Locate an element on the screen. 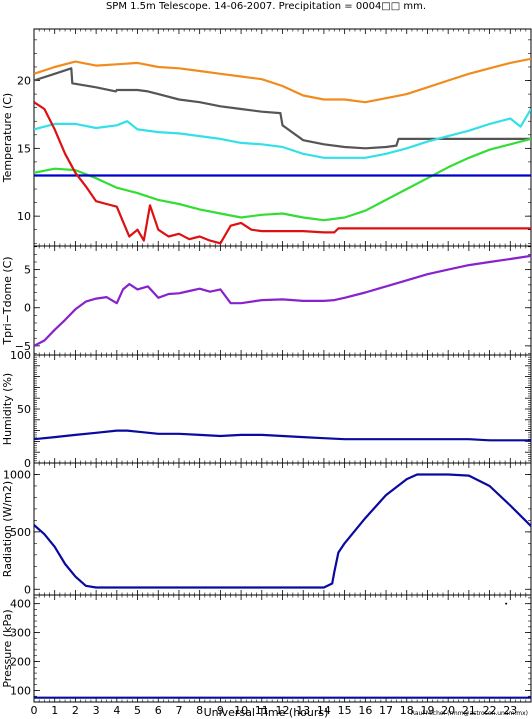  x-tick-label: 23 is located at coordinates (510, 710).